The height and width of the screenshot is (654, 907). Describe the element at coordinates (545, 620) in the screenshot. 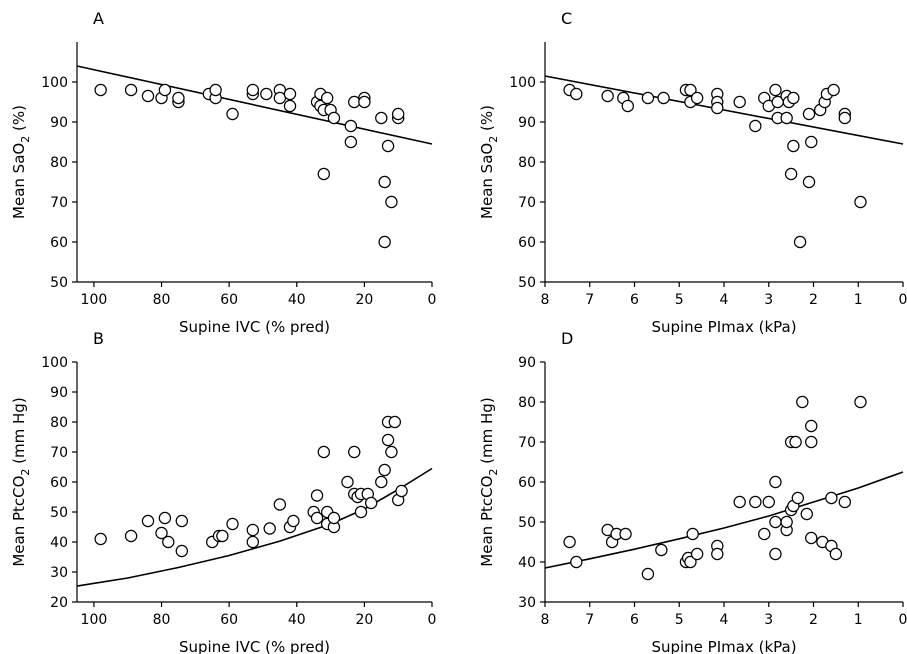

I see `x-tick-label: 8` at that location.